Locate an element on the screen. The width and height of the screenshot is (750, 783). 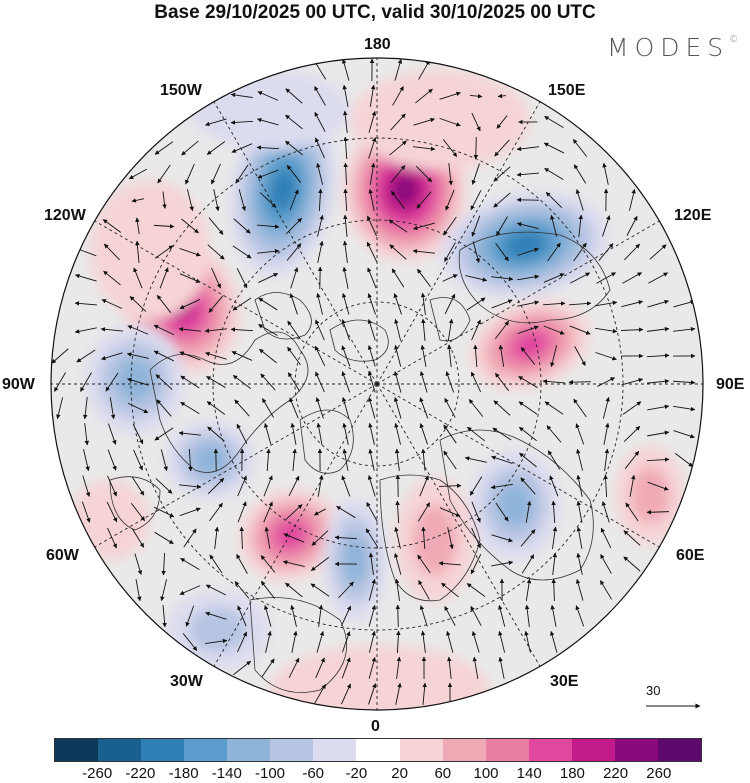
lon-label-90e: 90E is located at coordinates (730, 384).